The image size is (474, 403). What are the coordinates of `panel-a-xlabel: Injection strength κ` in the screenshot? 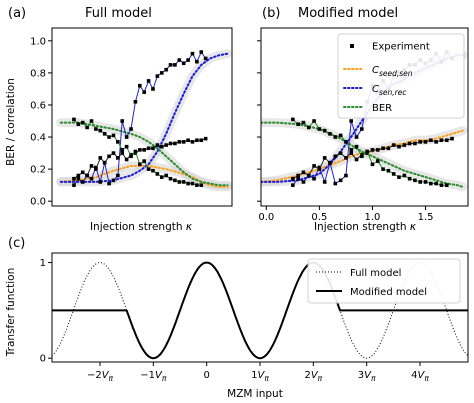 It's located at (141, 227).